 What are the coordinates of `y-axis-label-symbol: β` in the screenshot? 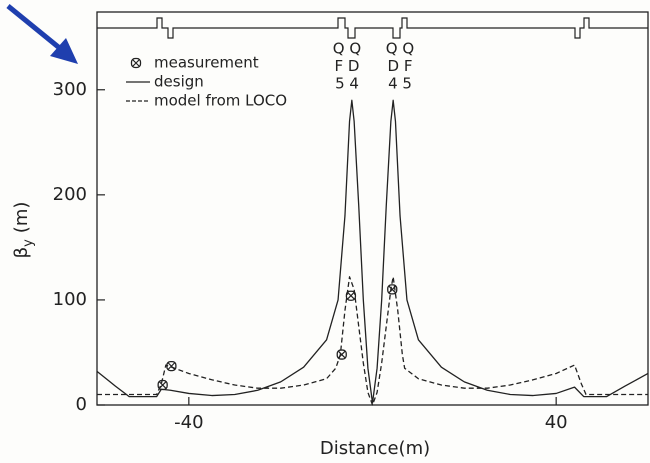 It's located at (21, 253).